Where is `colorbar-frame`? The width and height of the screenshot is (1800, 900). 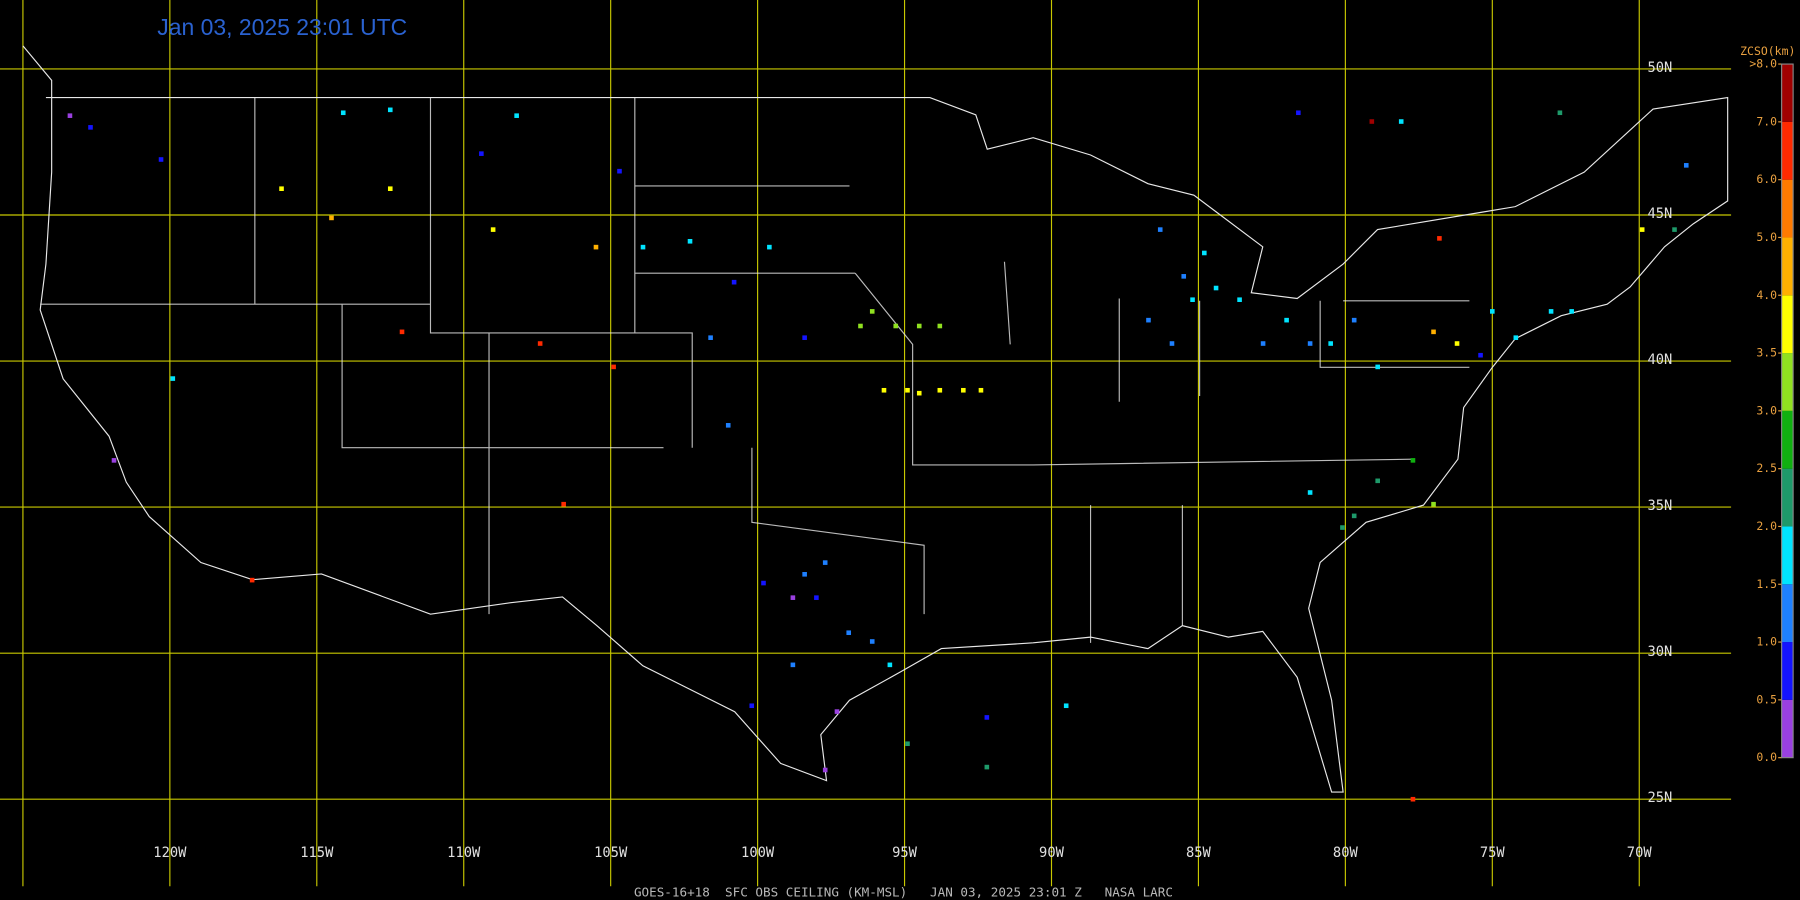 colorbar-frame is located at coordinates (1787, 411).